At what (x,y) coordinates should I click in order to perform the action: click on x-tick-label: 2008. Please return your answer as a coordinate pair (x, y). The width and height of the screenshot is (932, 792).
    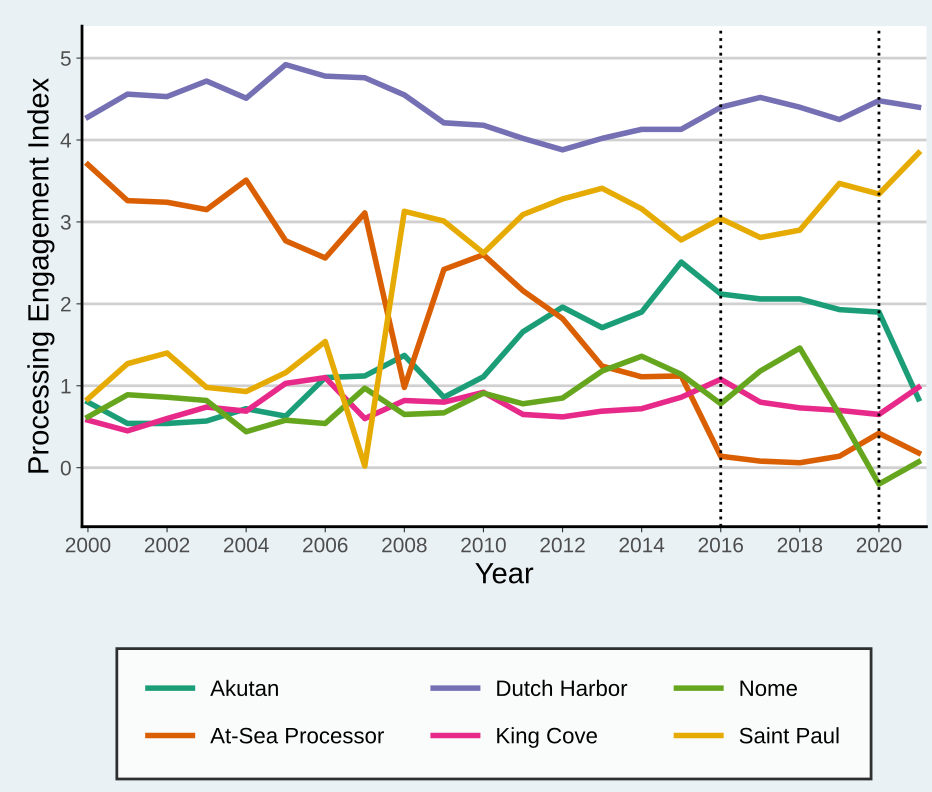
    Looking at the image, I should click on (404, 545).